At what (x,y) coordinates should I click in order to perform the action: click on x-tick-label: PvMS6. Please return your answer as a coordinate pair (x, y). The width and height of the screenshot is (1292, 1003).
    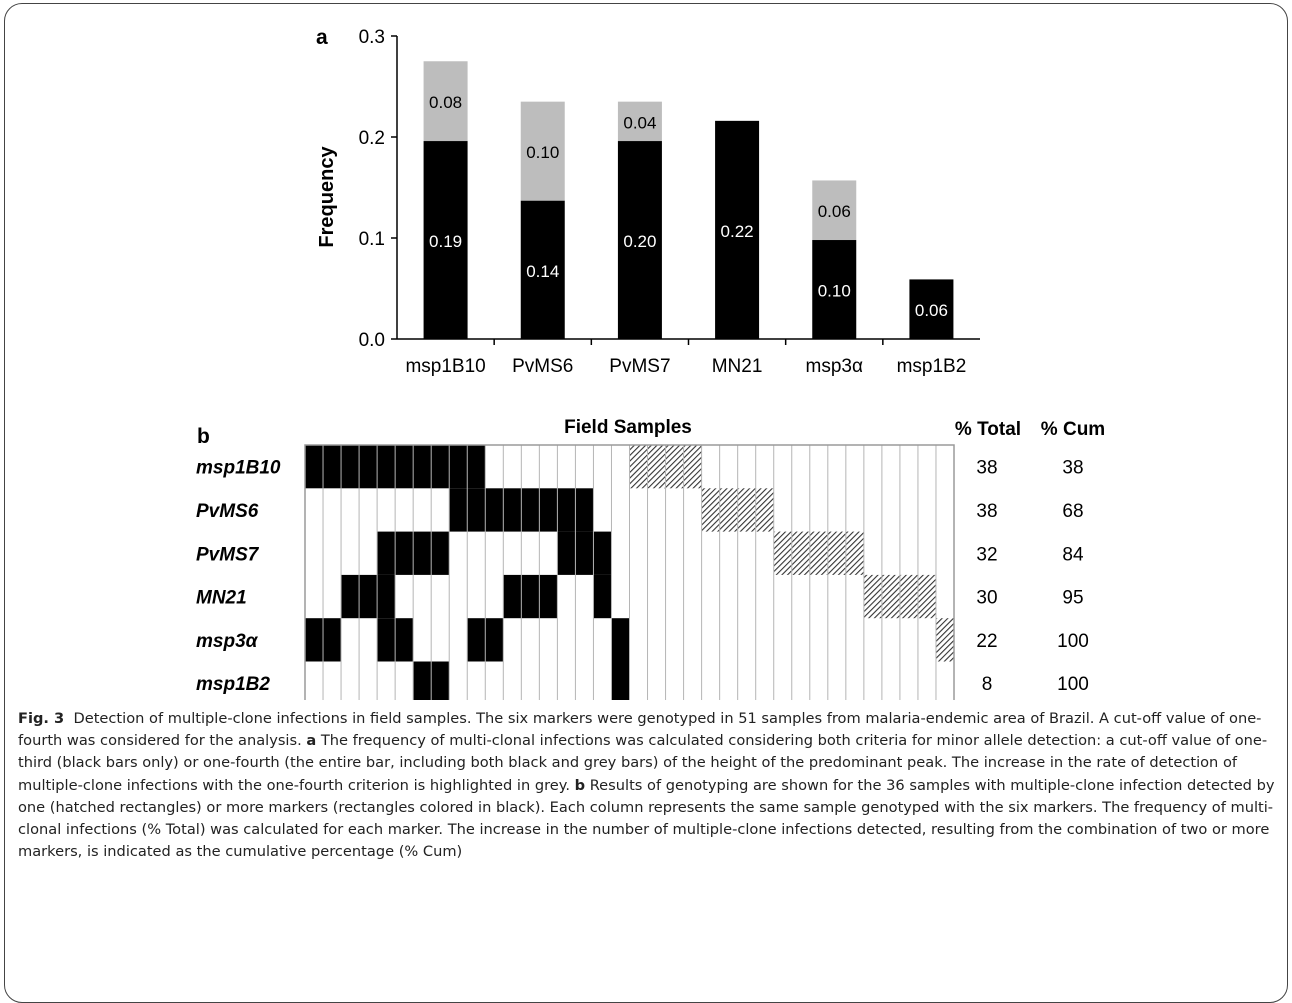
    Looking at the image, I should click on (542, 366).